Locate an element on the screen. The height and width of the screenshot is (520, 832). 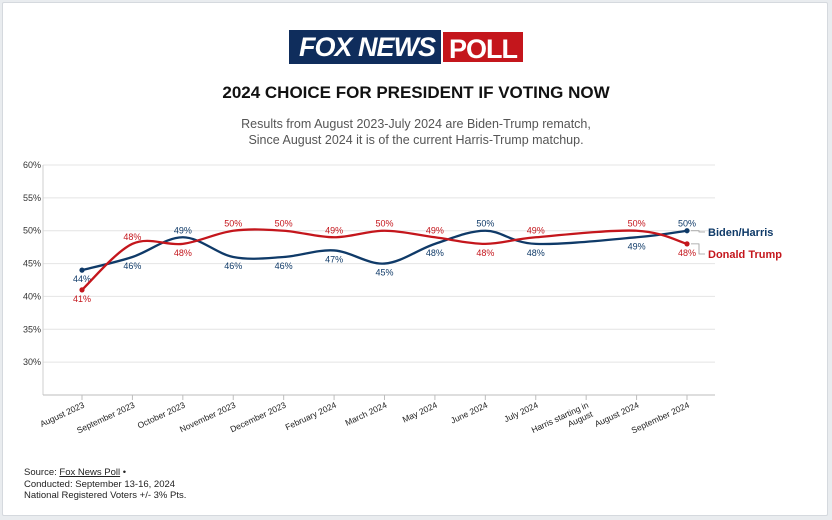
y-tick-label: 45% is located at coordinates (32, 264).